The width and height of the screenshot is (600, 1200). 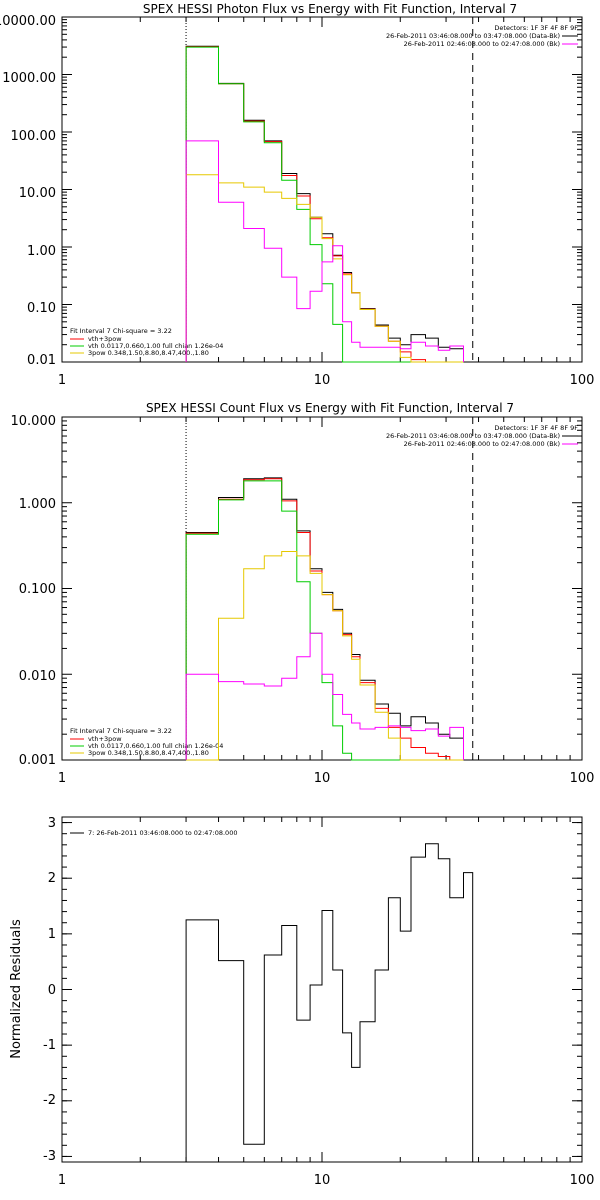 I want to click on y-tick-label: -2, so click(x=49, y=1100).